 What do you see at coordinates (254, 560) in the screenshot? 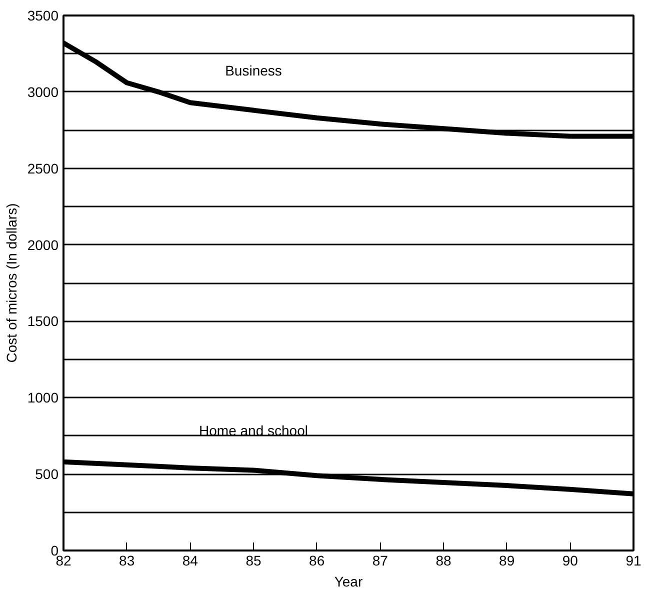
I see `x-tick-label: 85` at bounding box center [254, 560].